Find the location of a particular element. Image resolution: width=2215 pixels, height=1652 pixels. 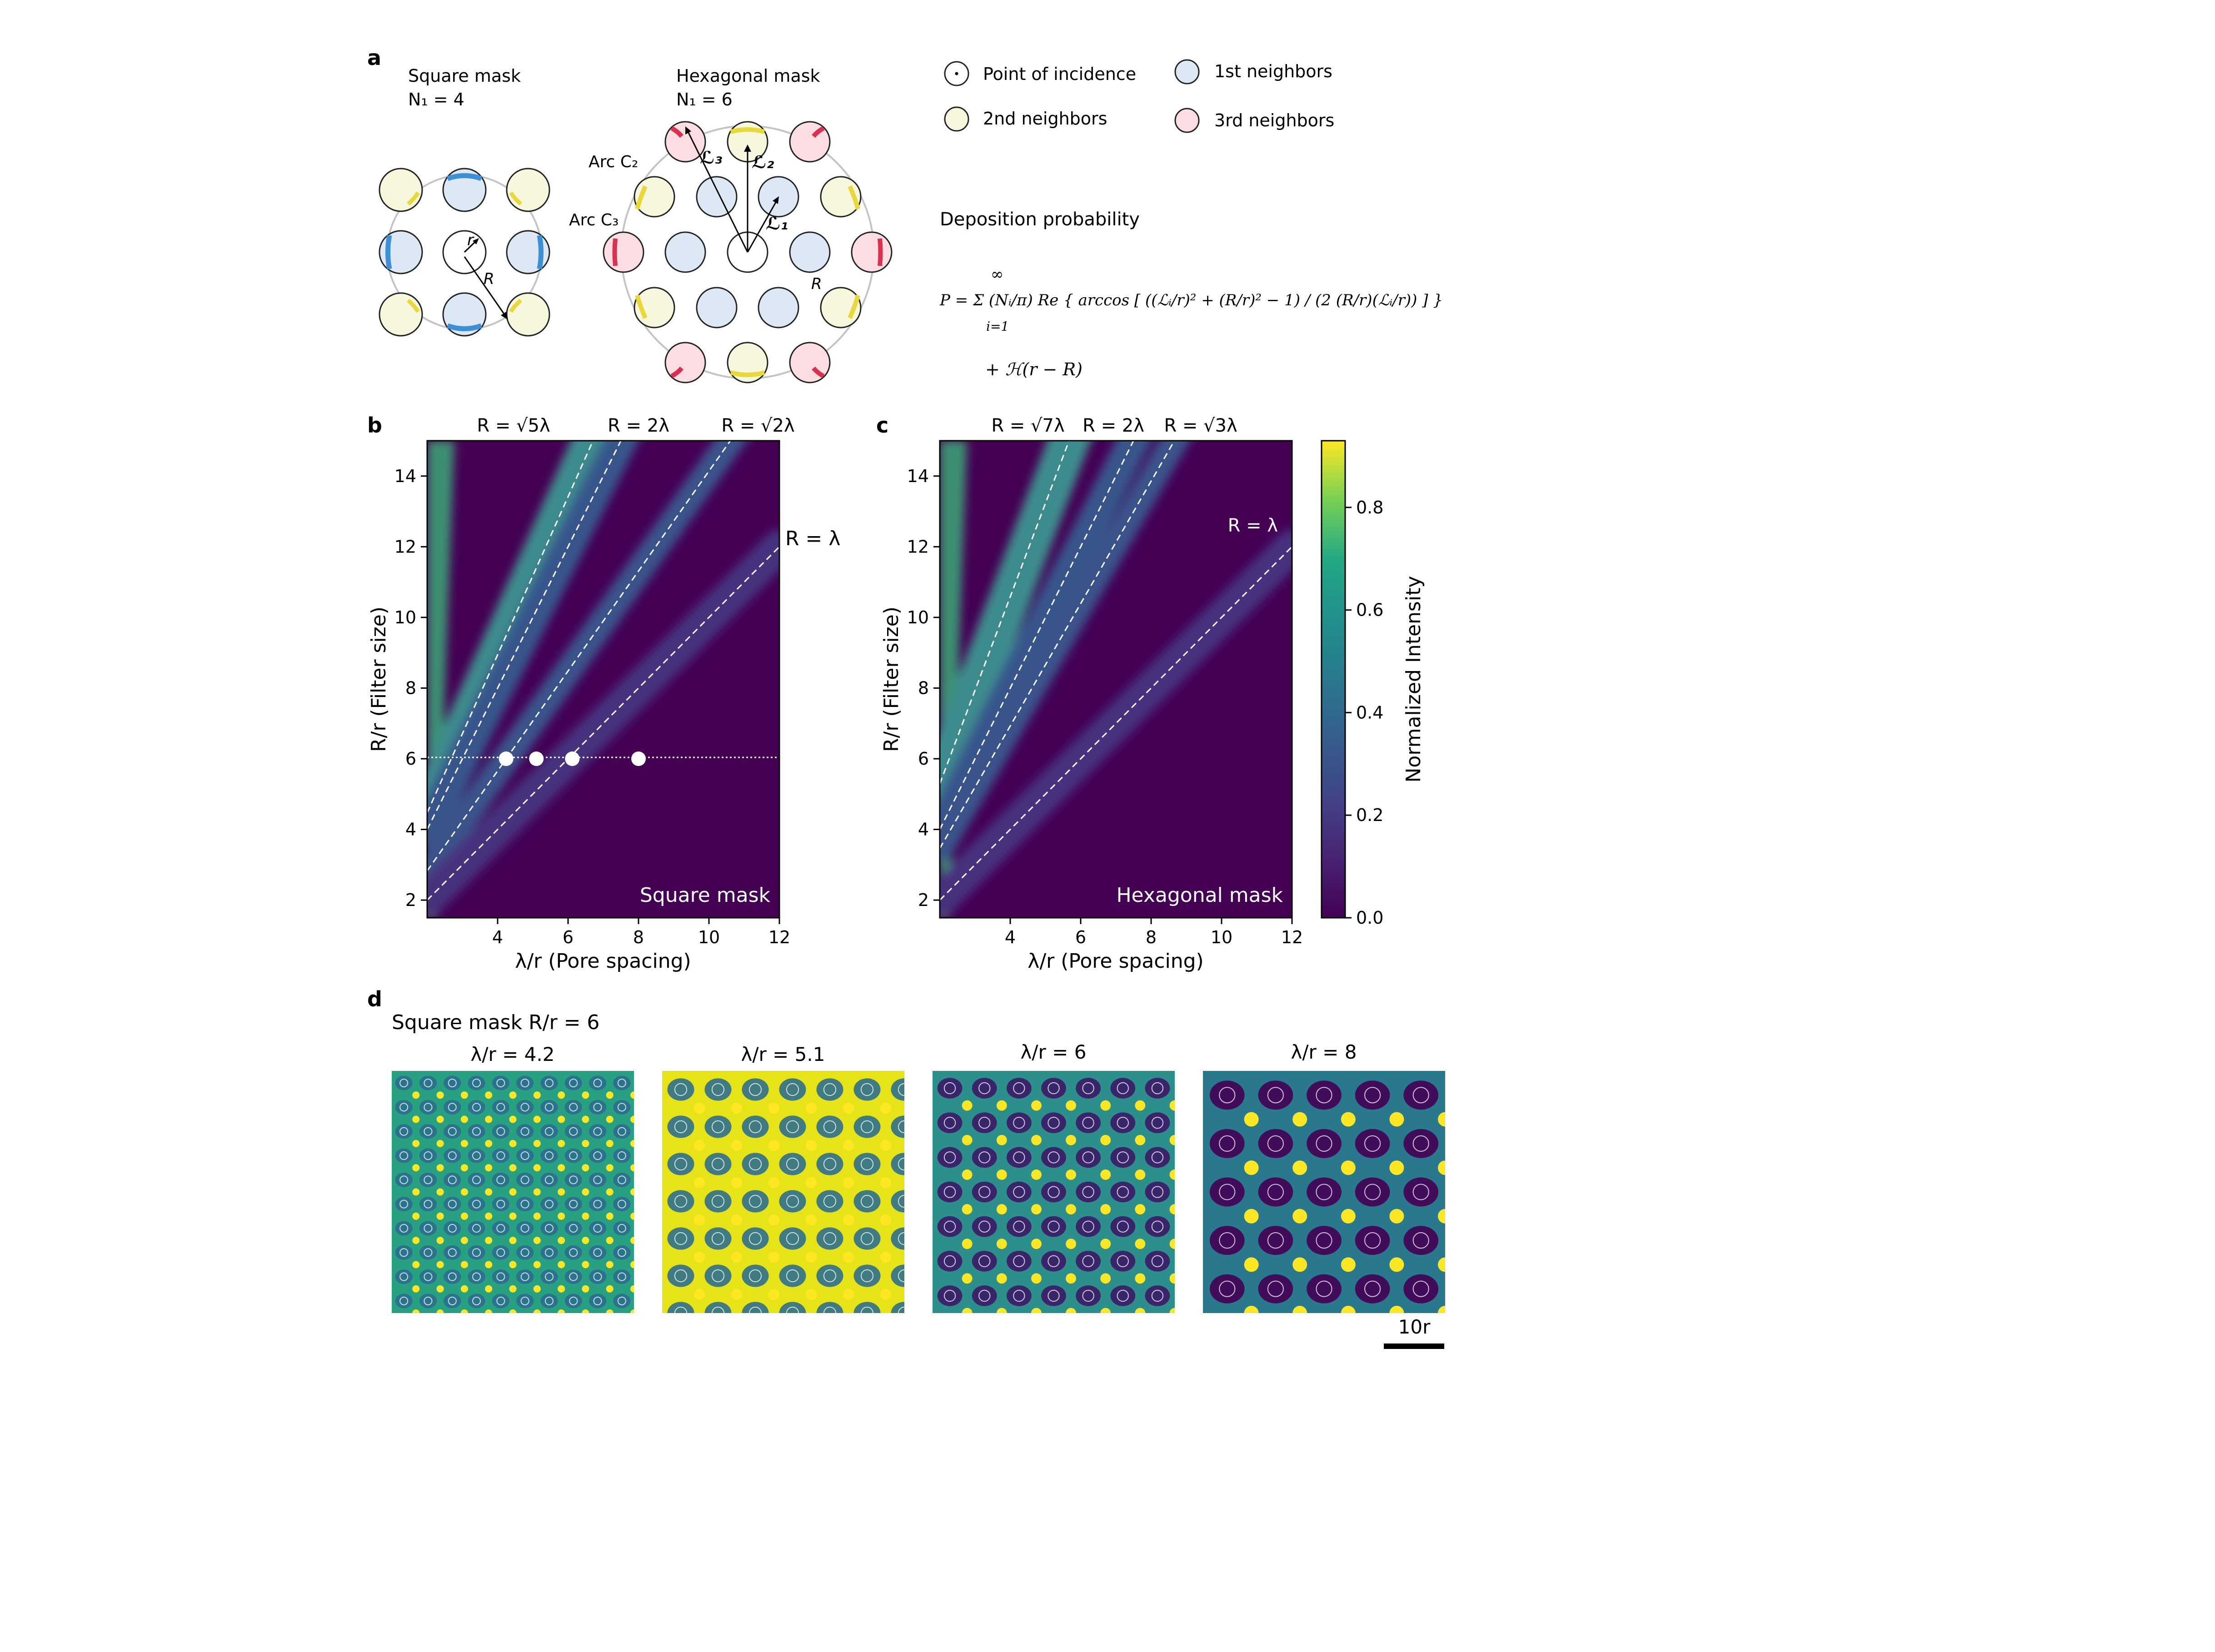

heatmap-b-inner-label: Square mask is located at coordinates (705, 895).